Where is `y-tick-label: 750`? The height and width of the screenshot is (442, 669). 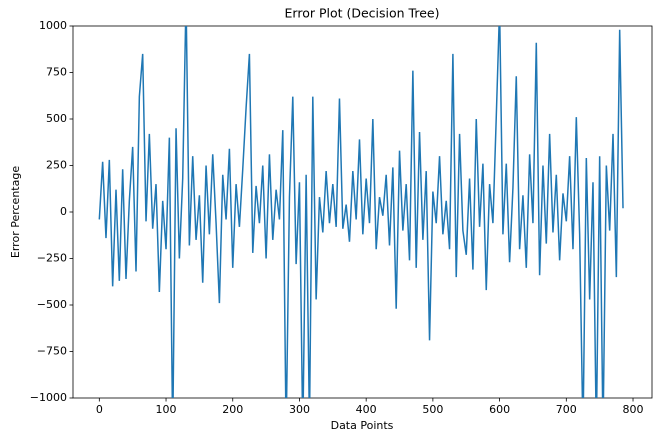
y-tick-label: 750 is located at coordinates (56, 72).